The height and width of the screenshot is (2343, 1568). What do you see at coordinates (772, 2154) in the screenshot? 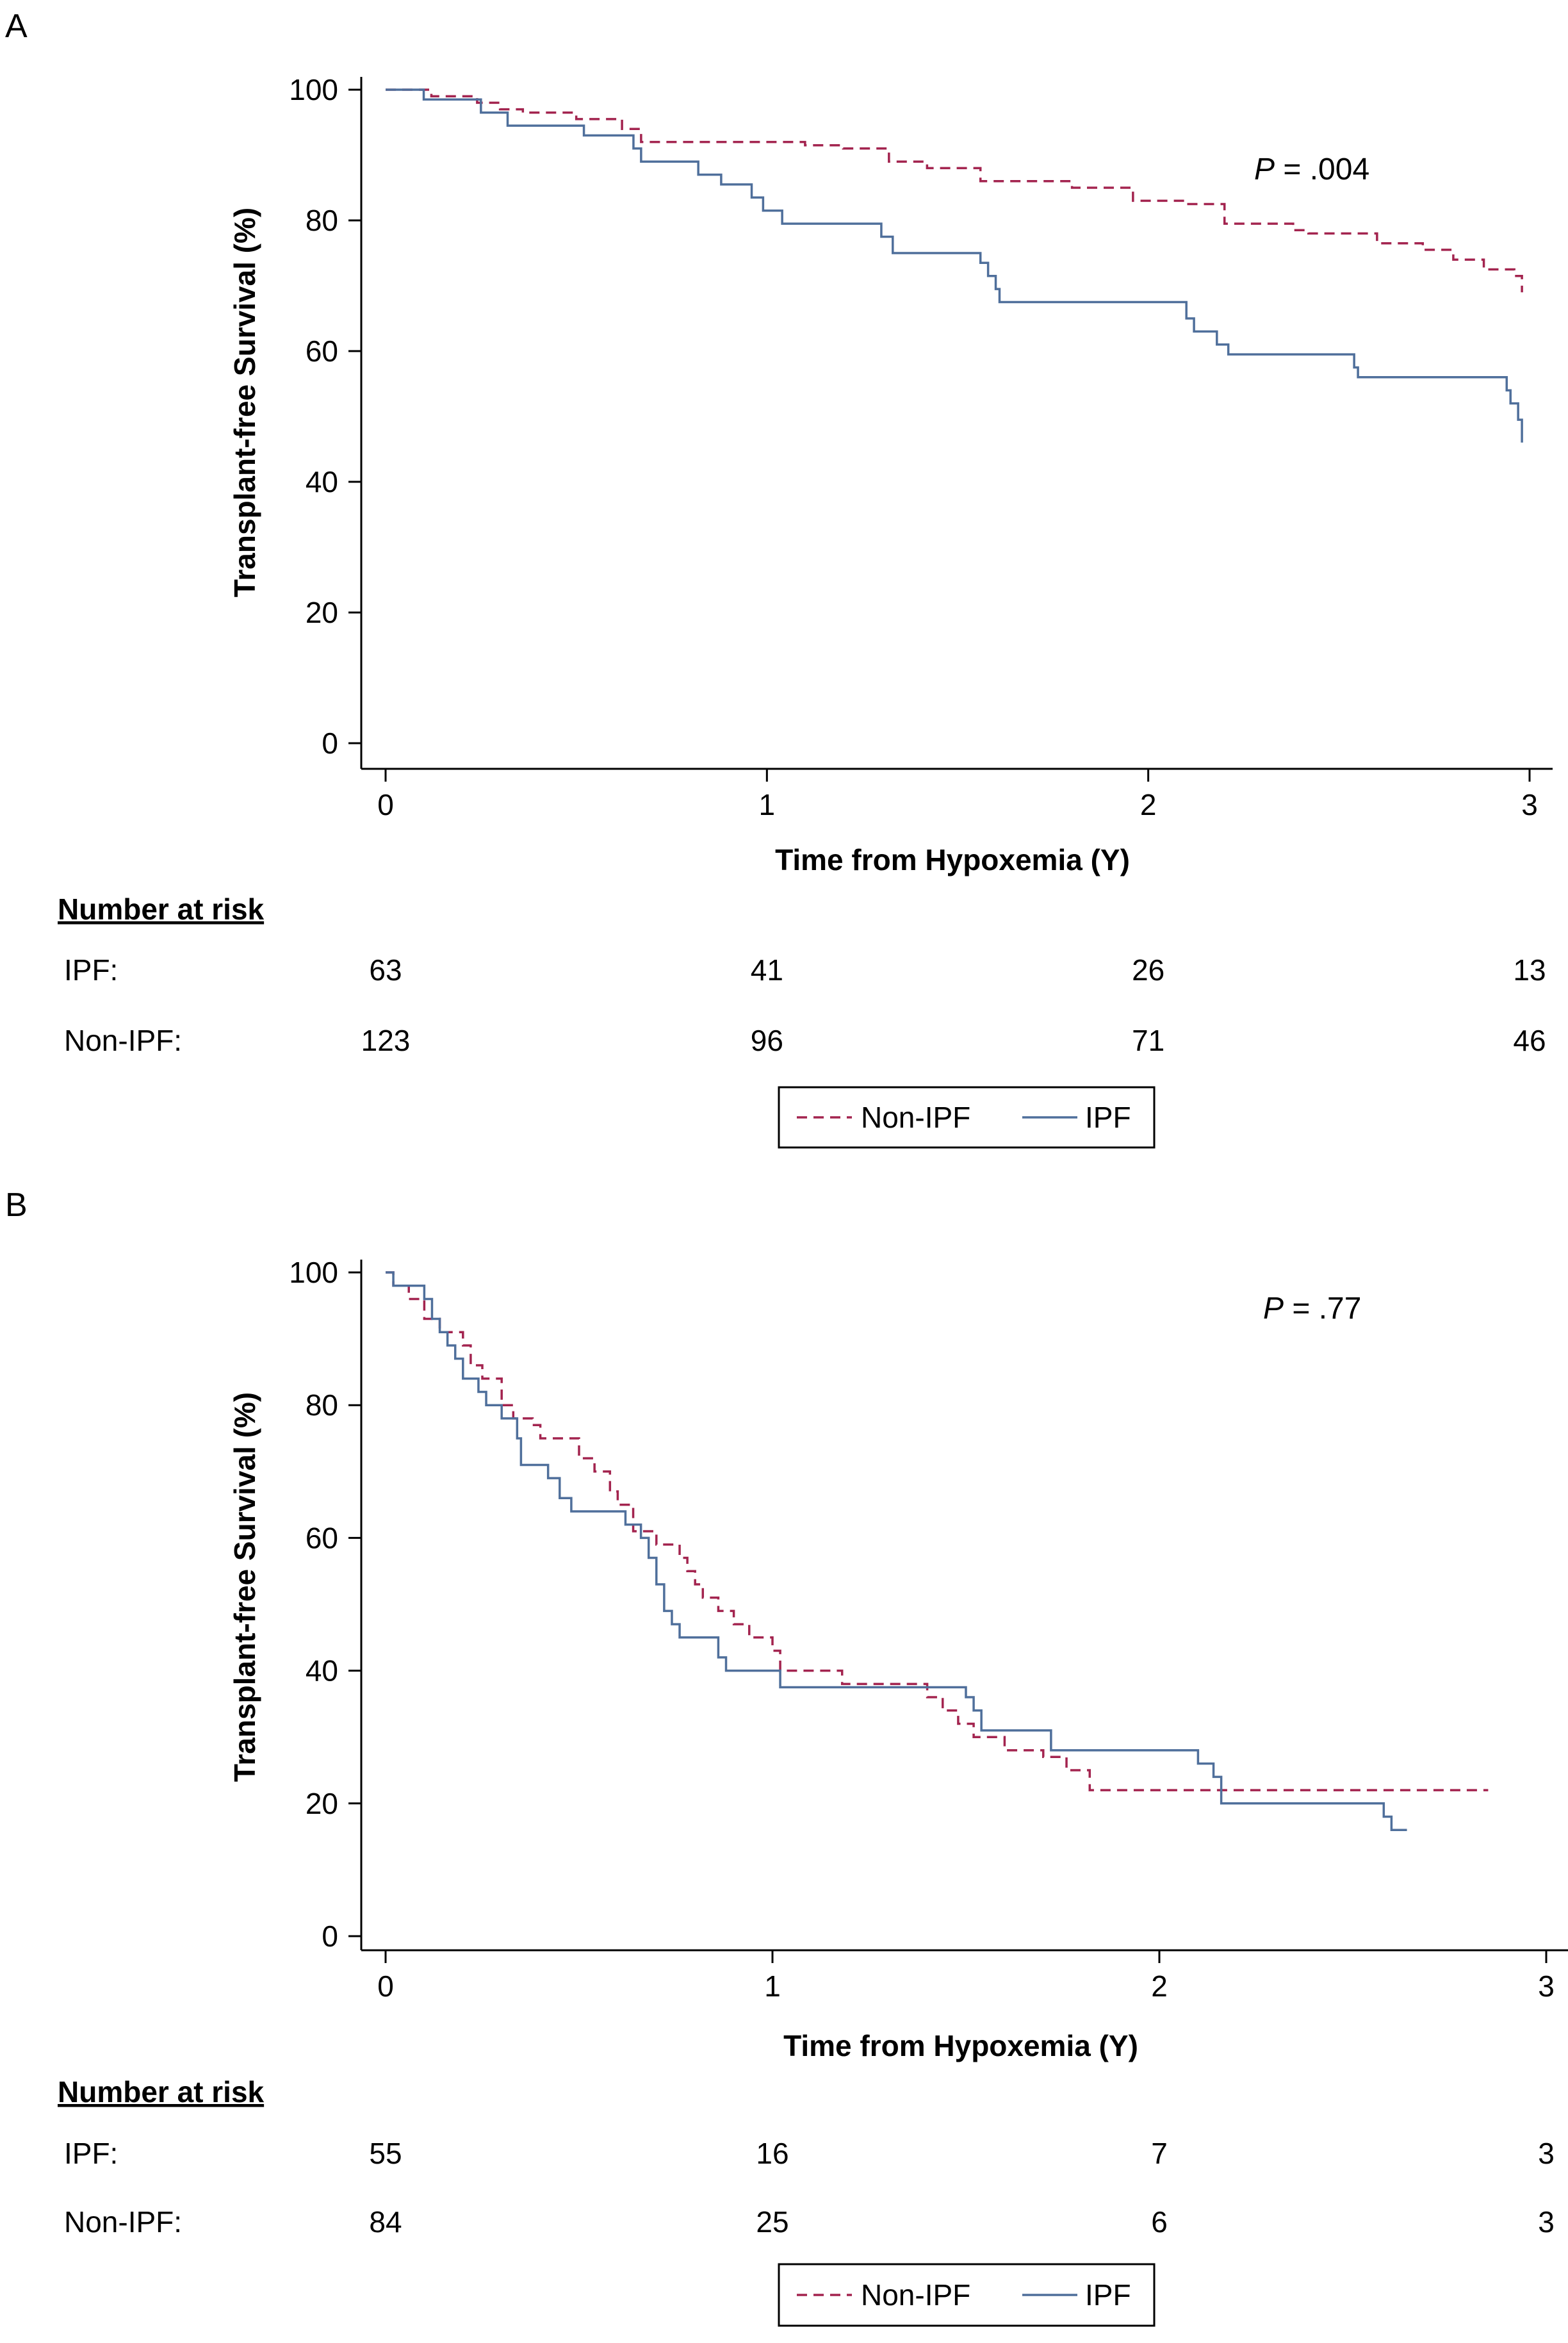
I see `risk-value: 16` at bounding box center [772, 2154].